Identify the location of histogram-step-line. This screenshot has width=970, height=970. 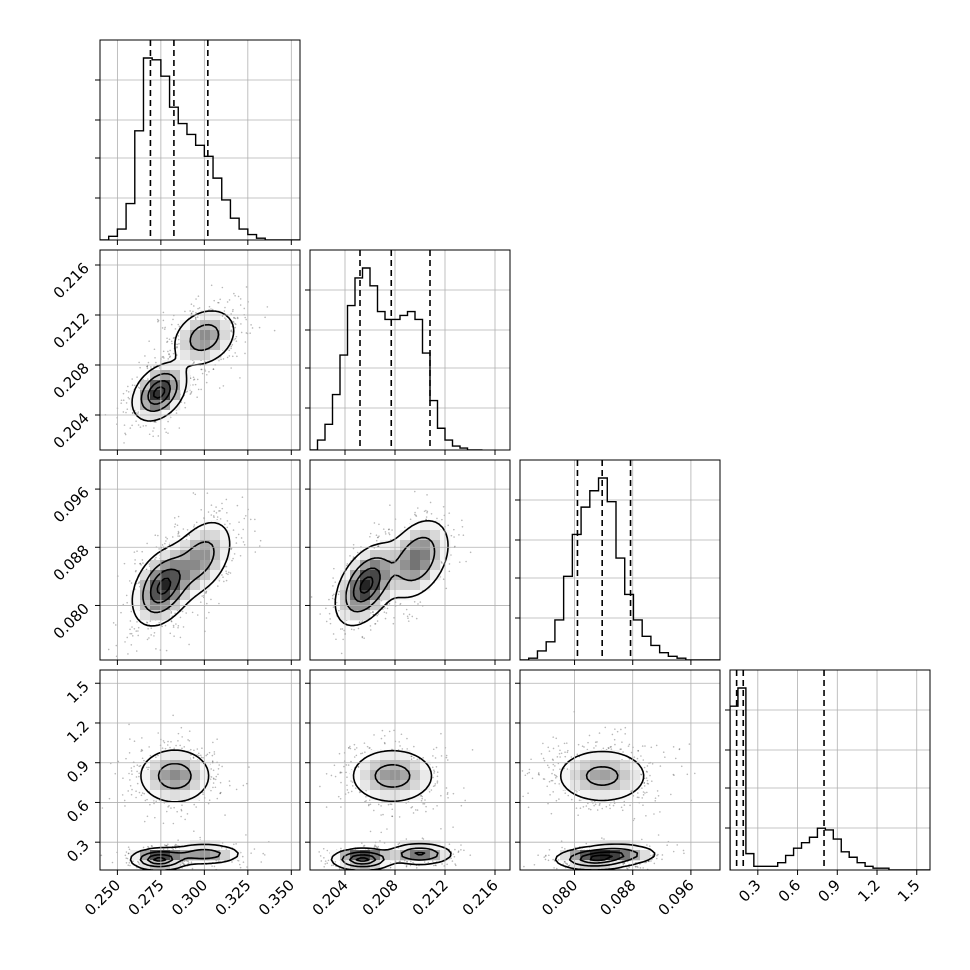
(200, 148).